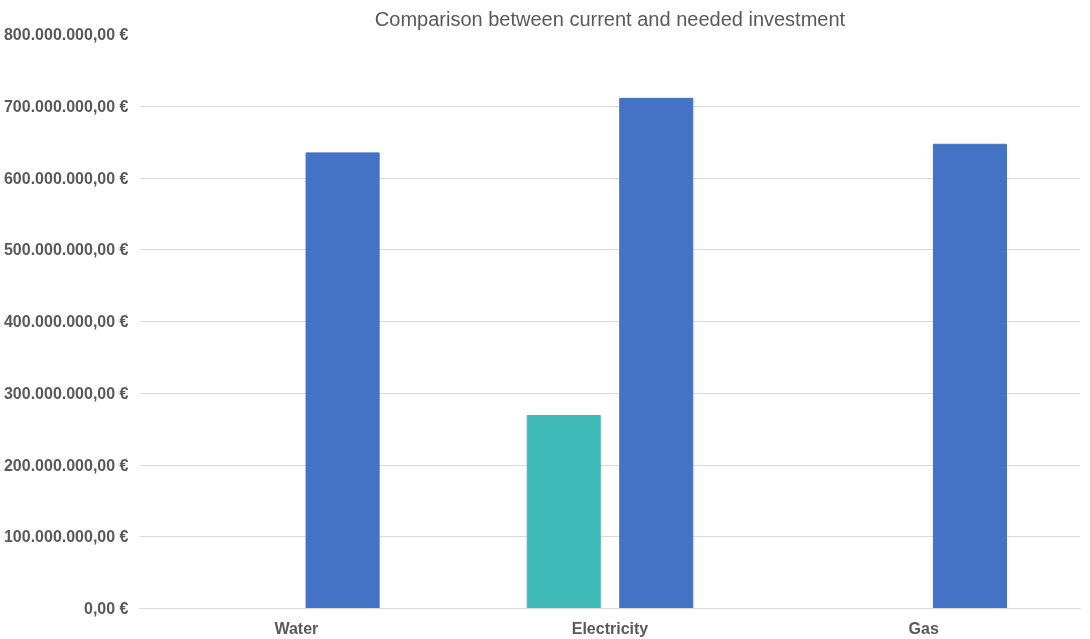 Image resolution: width=1090 pixels, height=639 pixels. What do you see at coordinates (610, 18) in the screenshot?
I see `chart-title: Comparison between current and needed investment` at bounding box center [610, 18].